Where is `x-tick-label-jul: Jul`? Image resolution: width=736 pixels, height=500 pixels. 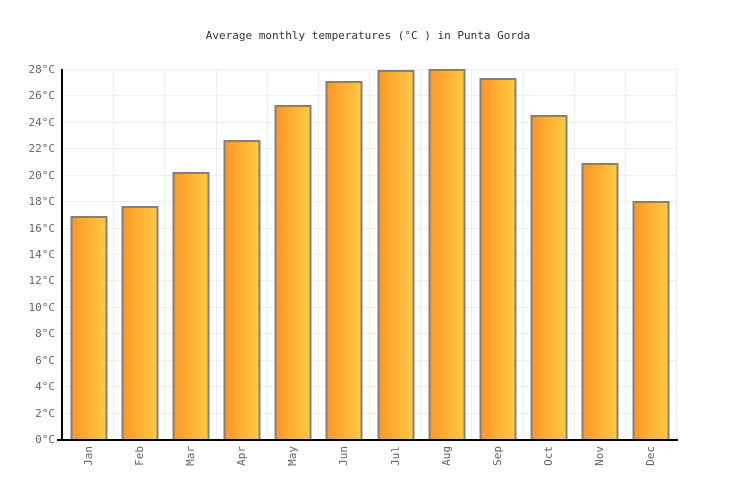
x-tick-label-jul: Jul is located at coordinates (395, 456).